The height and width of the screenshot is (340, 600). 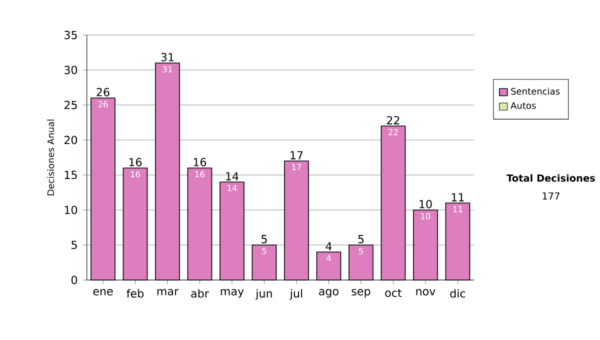 I want to click on total-label: 31, so click(x=167, y=57).